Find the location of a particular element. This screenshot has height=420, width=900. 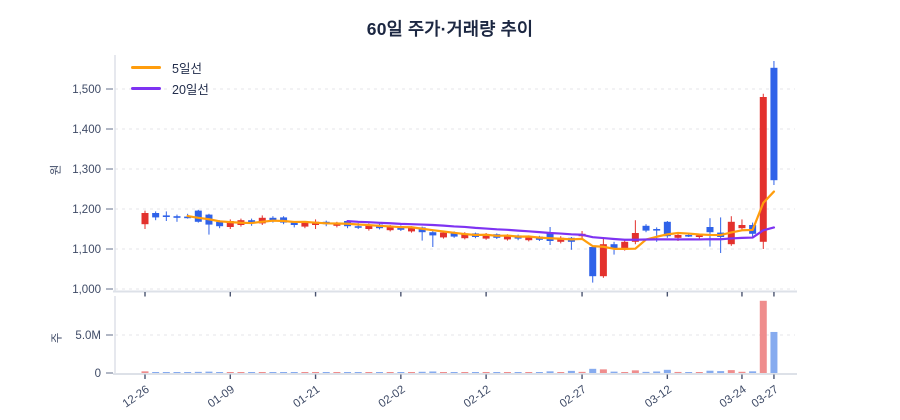

price-tick-label: 1,500 is located at coordinates (86, 90).